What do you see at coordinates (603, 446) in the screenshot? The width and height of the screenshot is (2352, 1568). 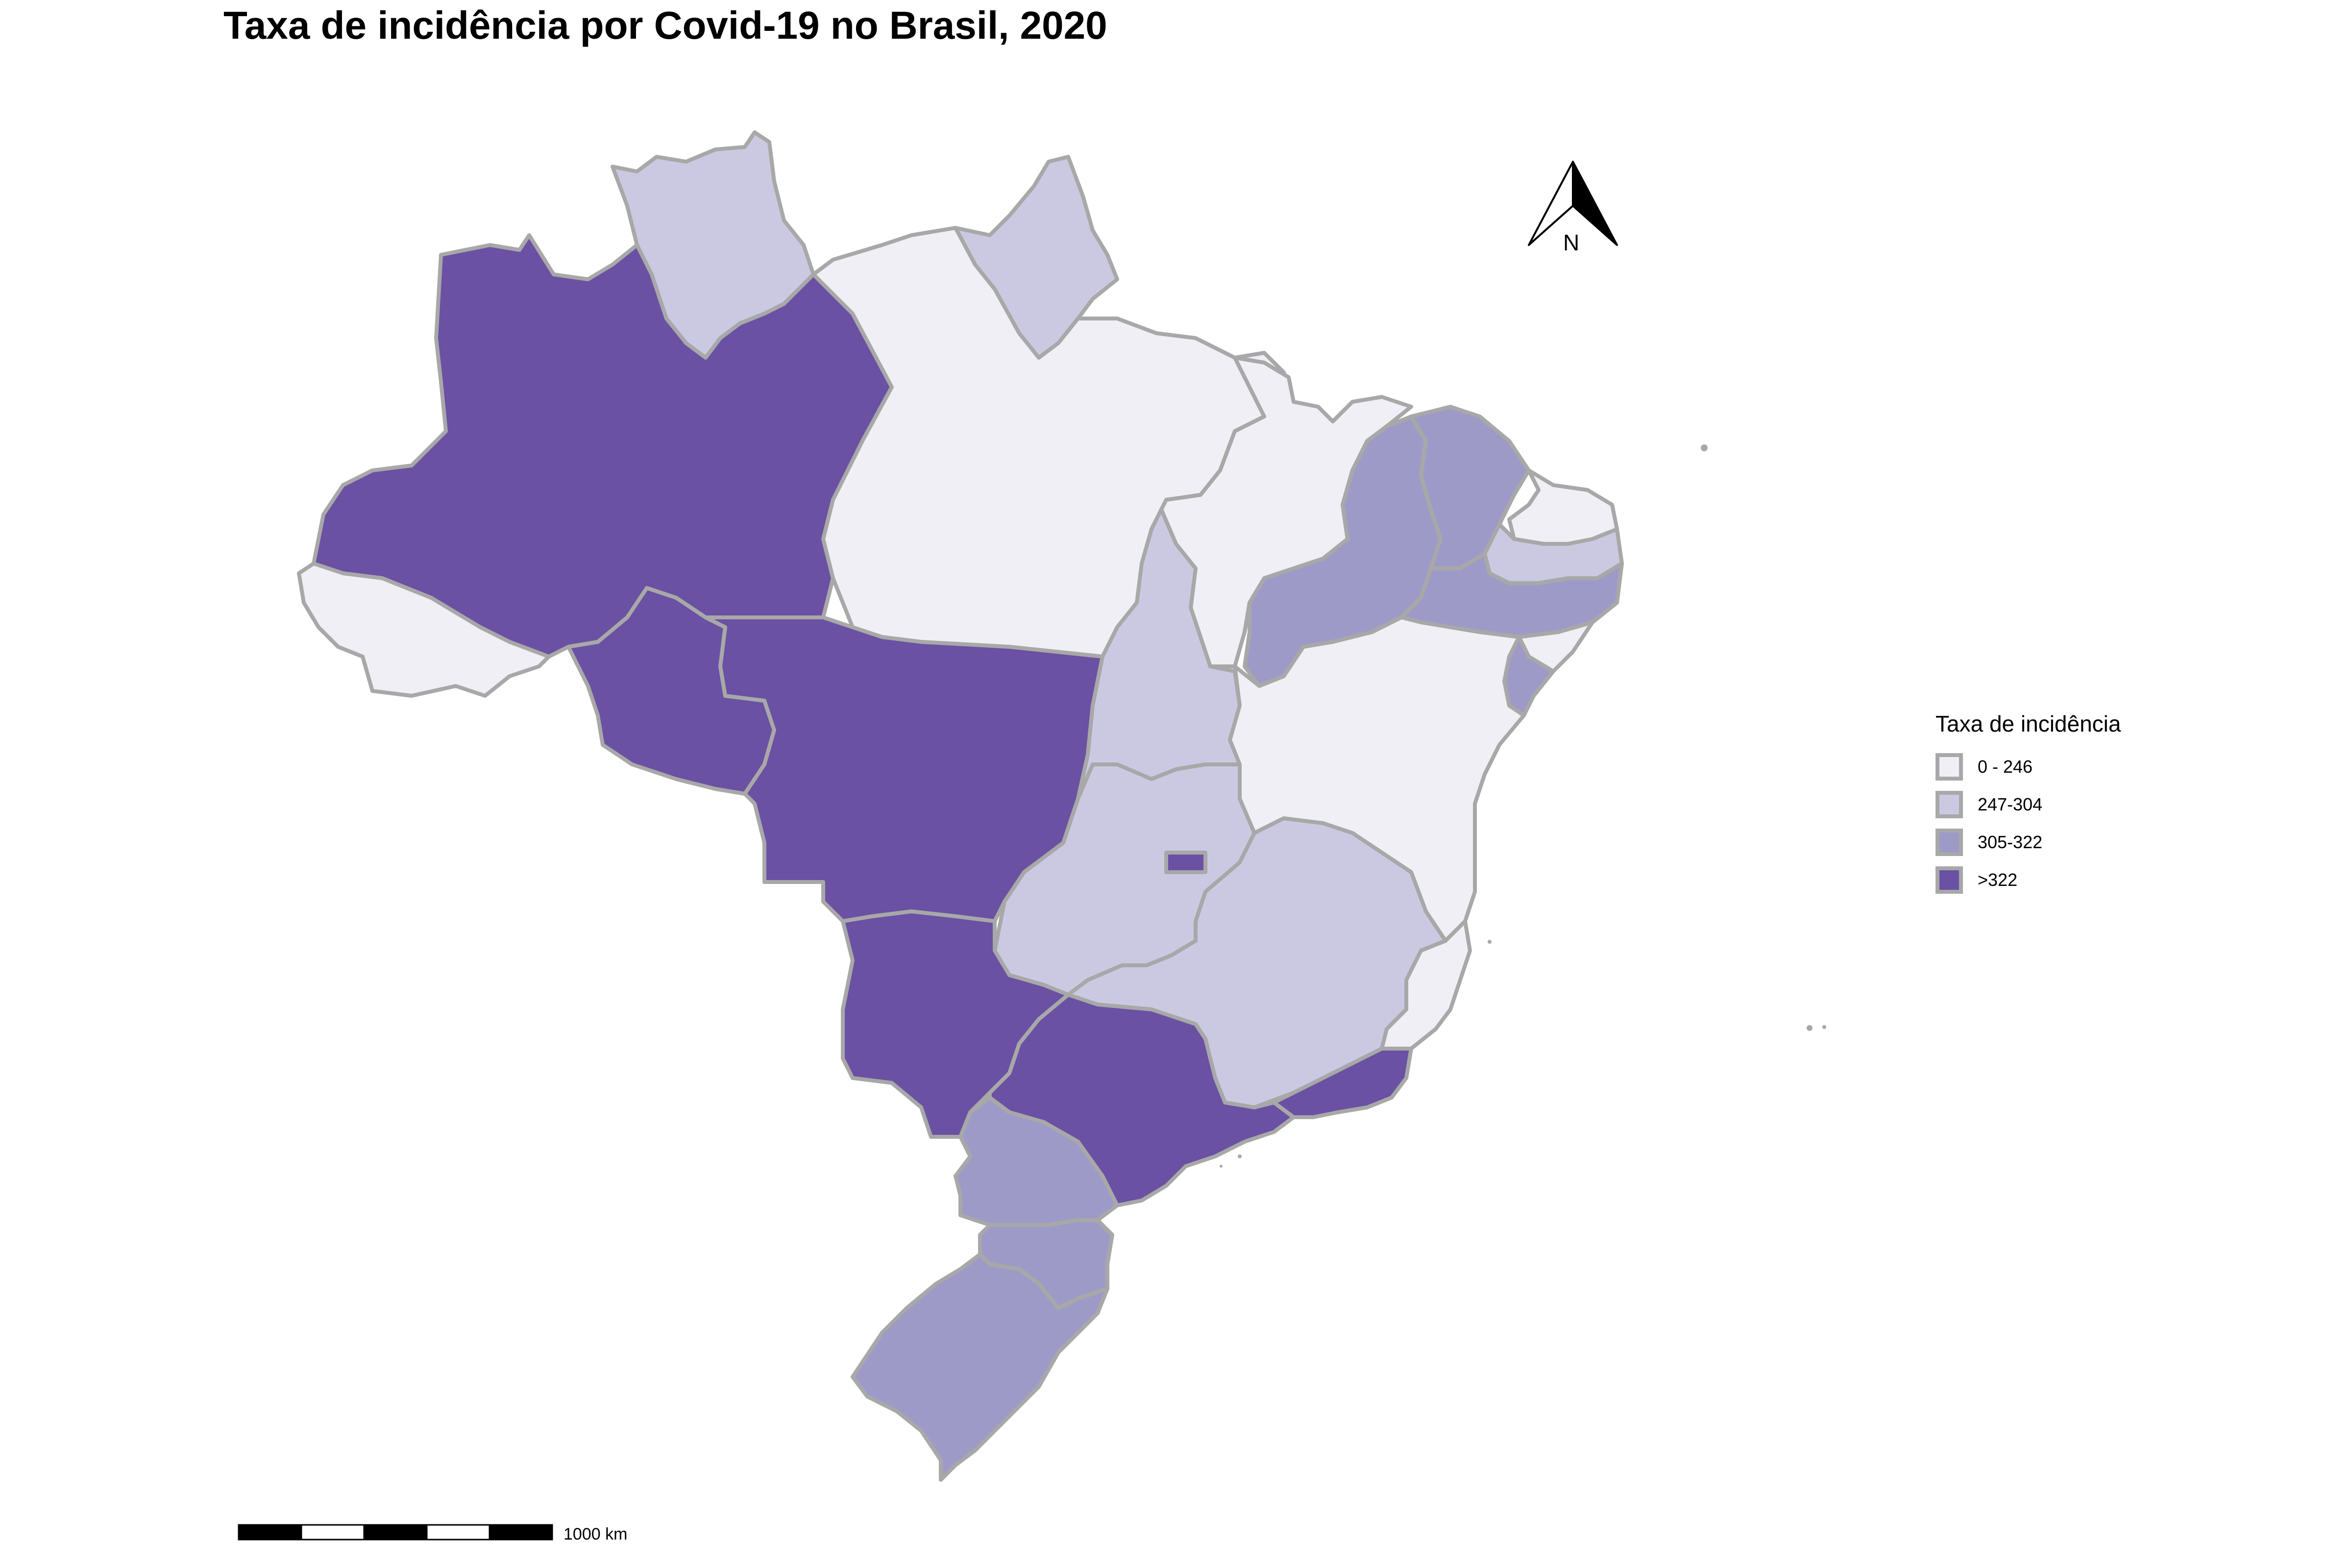 I see `state-amazonas` at bounding box center [603, 446].